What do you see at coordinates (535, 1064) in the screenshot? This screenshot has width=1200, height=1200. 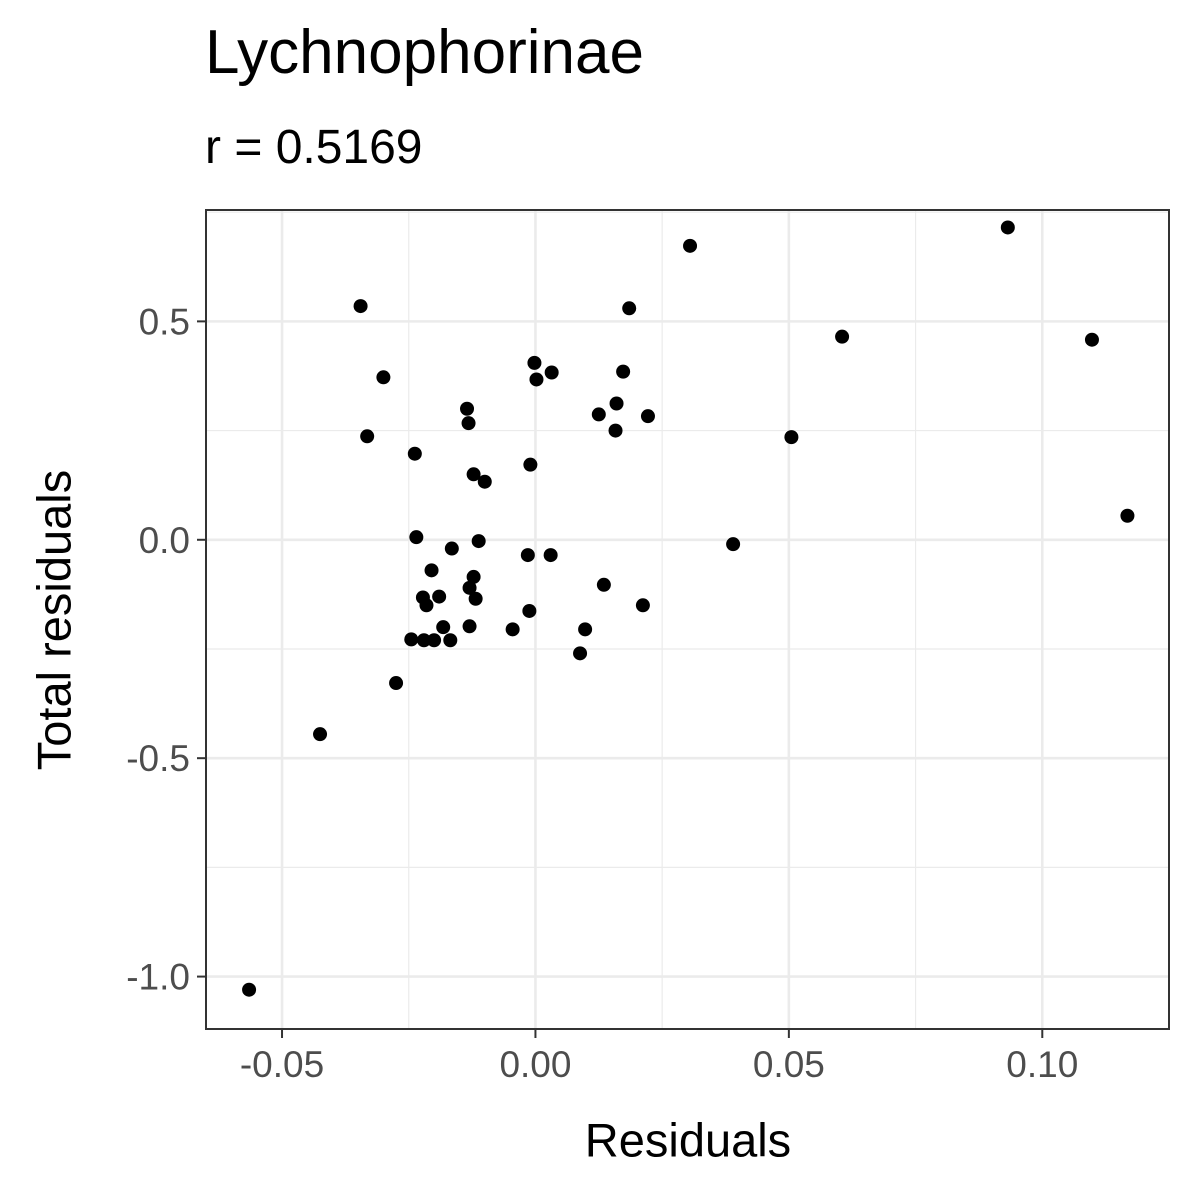 I see `x-tick-label: 0.00` at bounding box center [535, 1064].